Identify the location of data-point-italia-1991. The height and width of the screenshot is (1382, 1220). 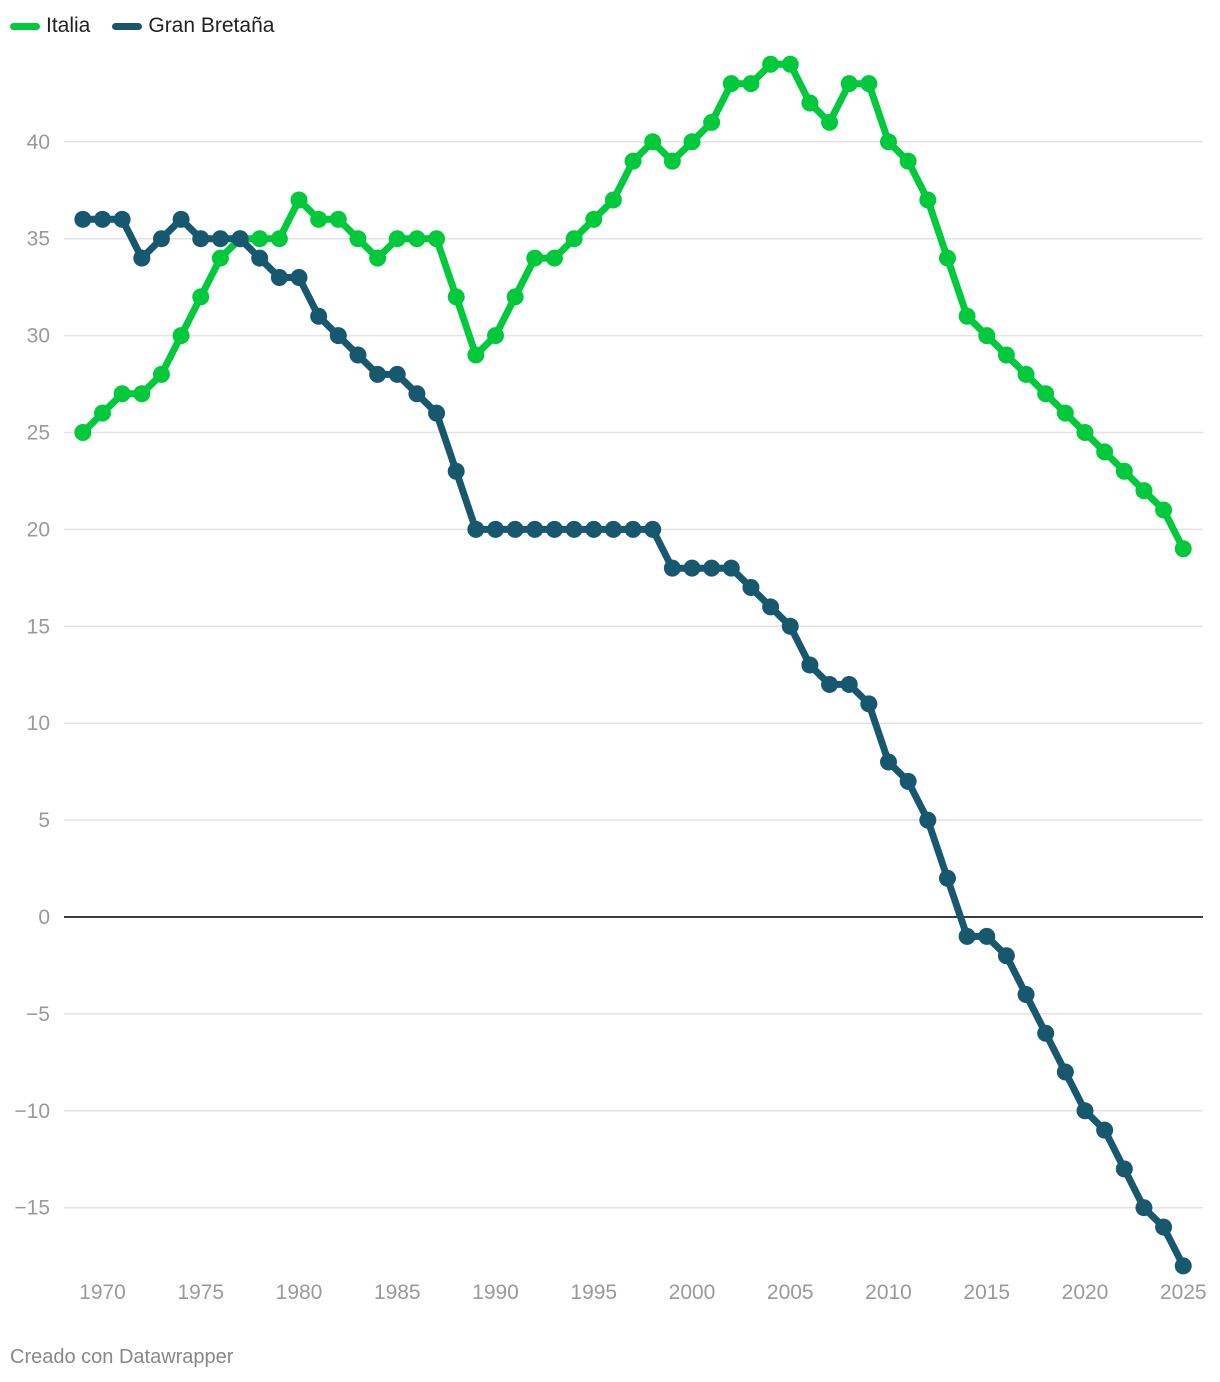
(515, 297).